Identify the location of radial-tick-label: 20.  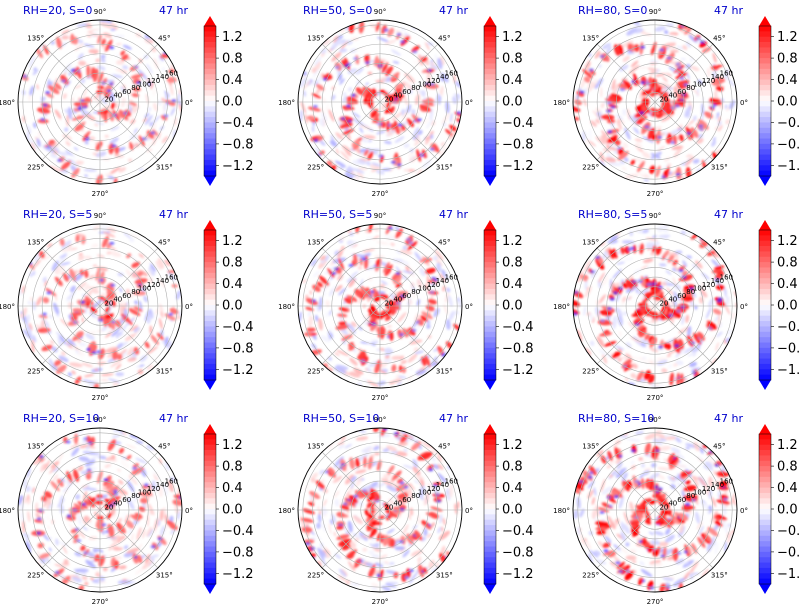
(108, 99).